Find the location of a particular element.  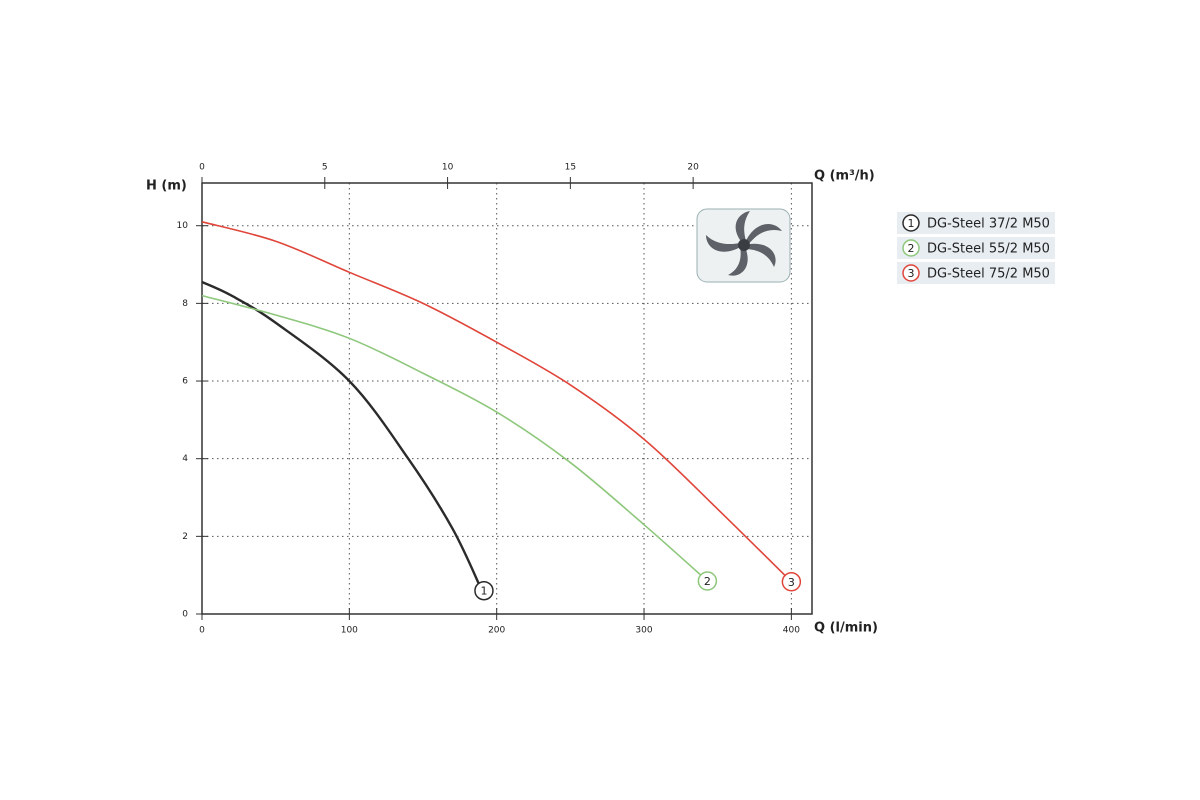

x2-tick-label: 20 is located at coordinates (693, 168).